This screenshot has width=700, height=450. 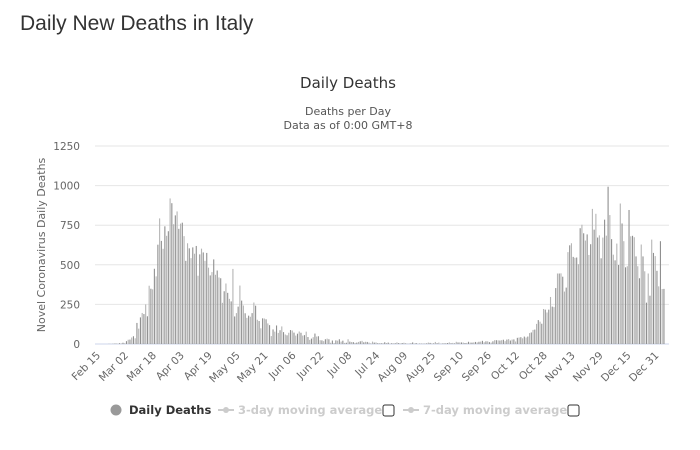 I want to click on checkbox-3-day-average, so click(x=388, y=410).